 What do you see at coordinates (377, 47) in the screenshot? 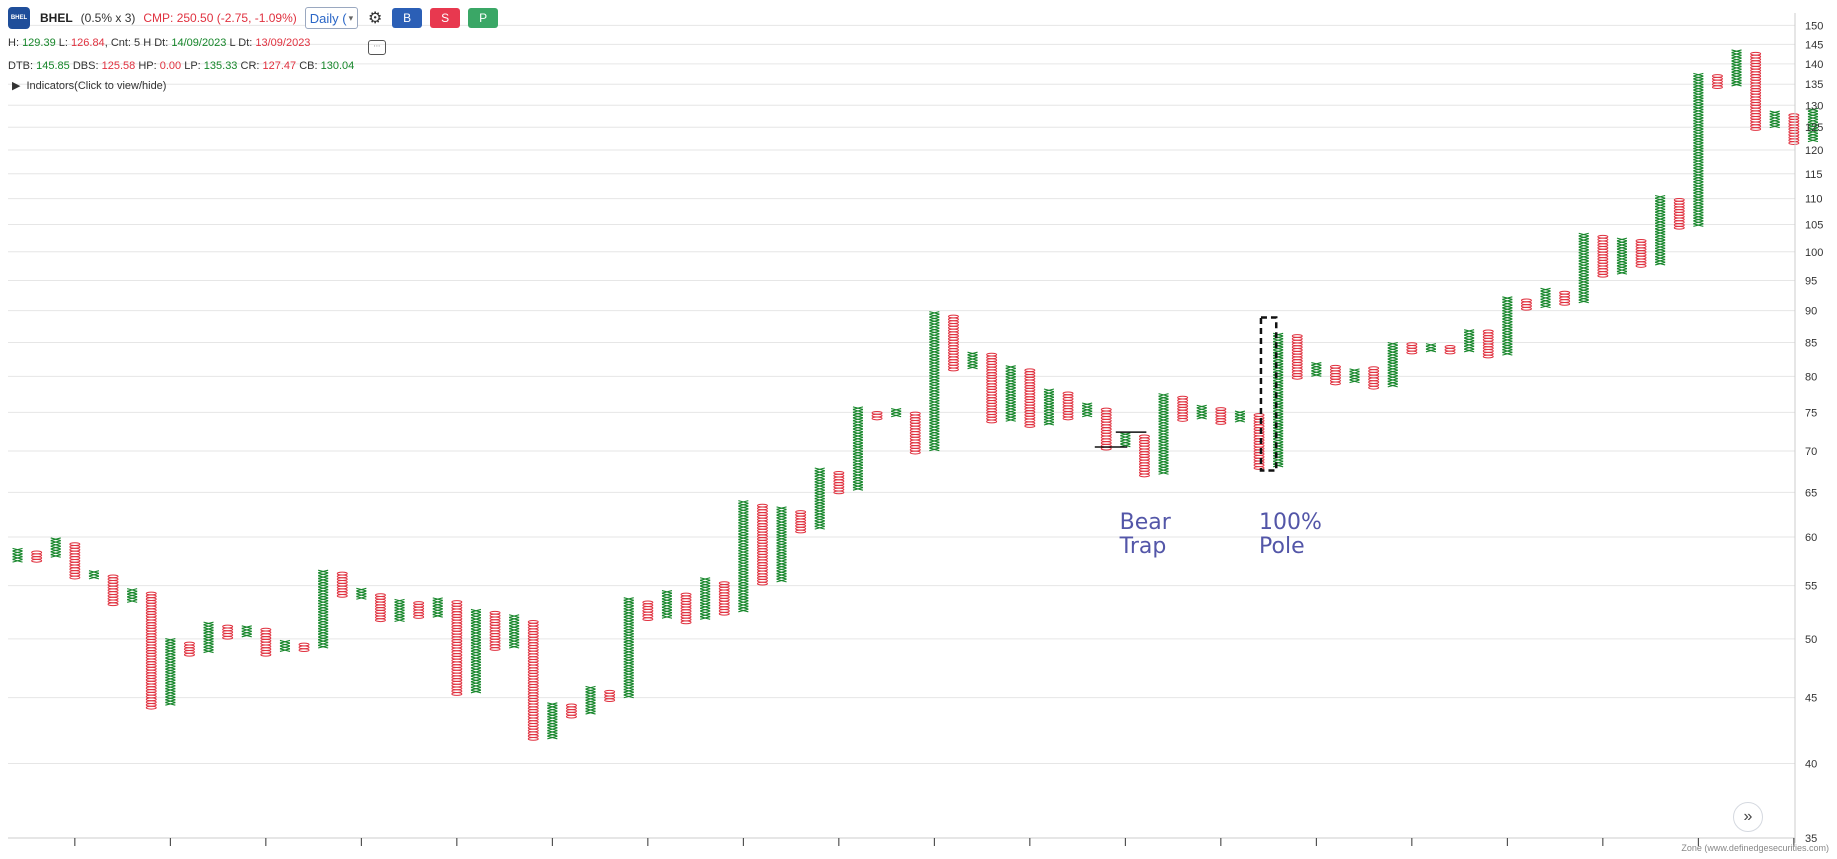
I see `comment-icon: ⋯` at bounding box center [377, 47].